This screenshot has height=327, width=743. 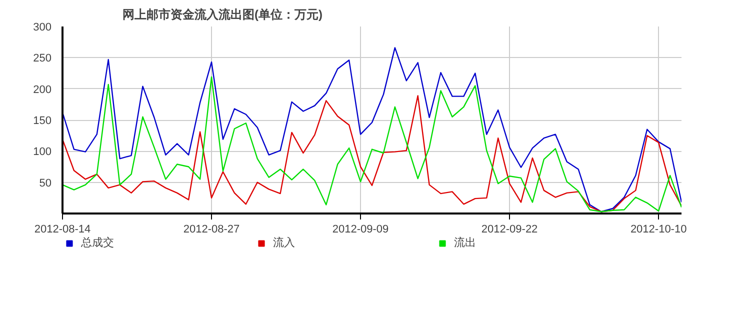 I want to click on y-tick-label: 200, so click(x=42, y=90).